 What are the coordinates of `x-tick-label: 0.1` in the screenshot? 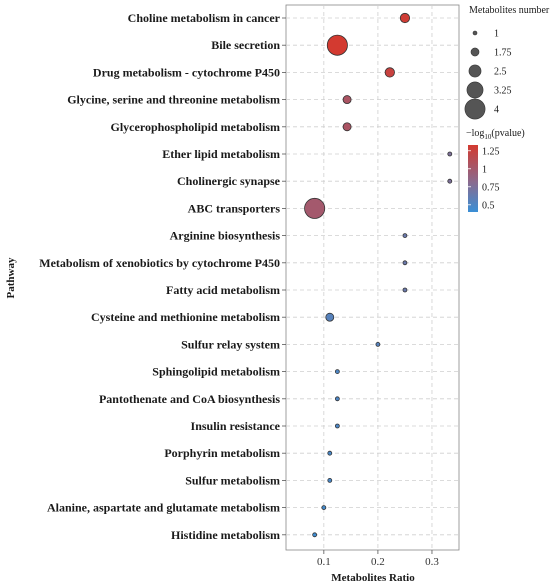 It's located at (324, 562).